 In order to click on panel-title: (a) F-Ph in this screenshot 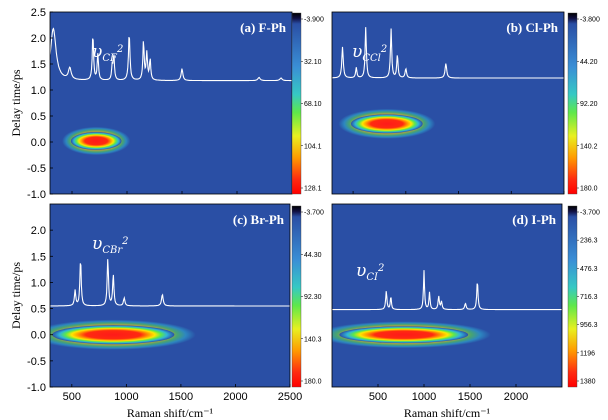, I will do `click(263, 27)`.